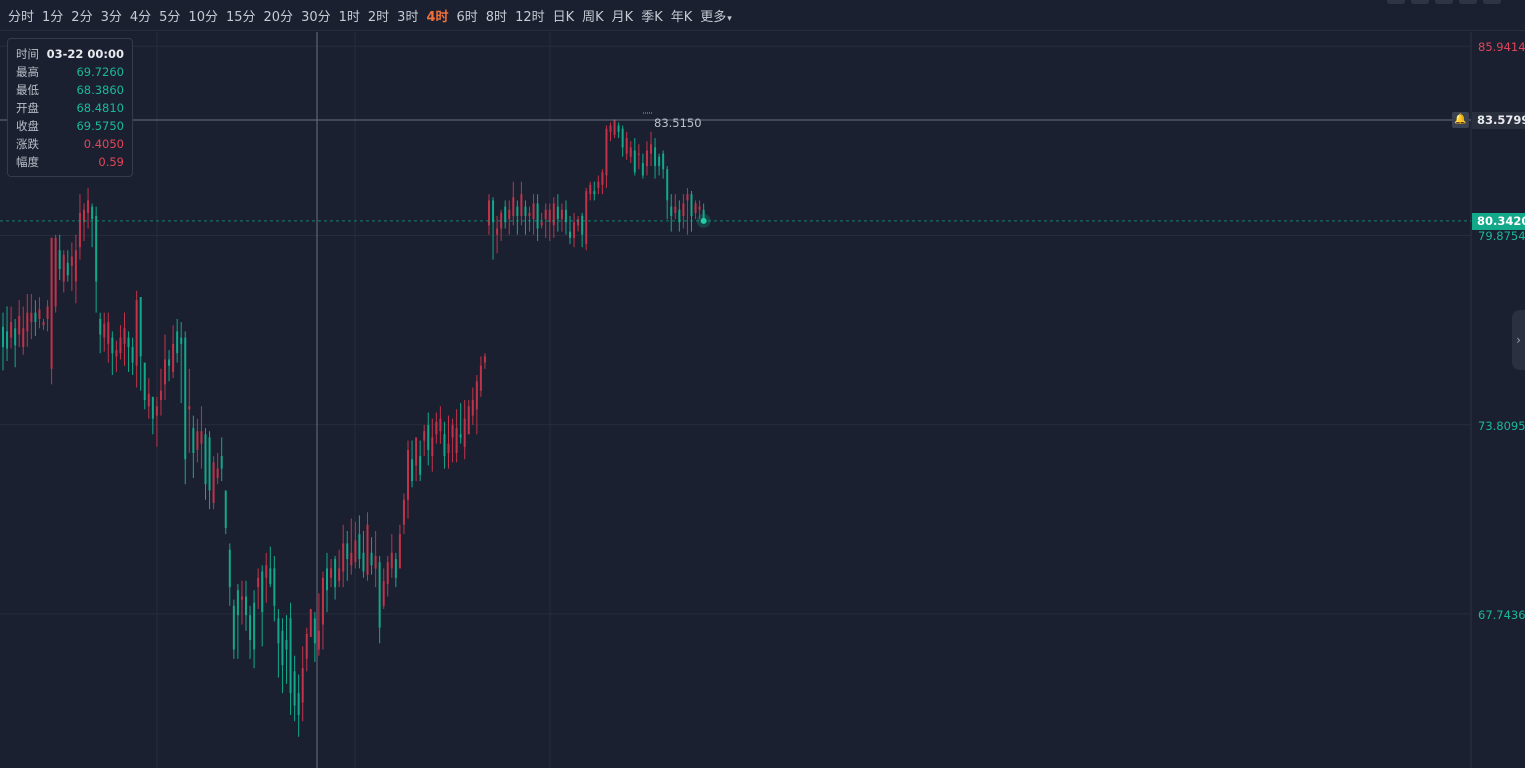 Image resolution: width=1525 pixels, height=768 pixels. Describe the element at coordinates (100, 108) in the screenshot. I see `info-value: 68.4810` at that location.